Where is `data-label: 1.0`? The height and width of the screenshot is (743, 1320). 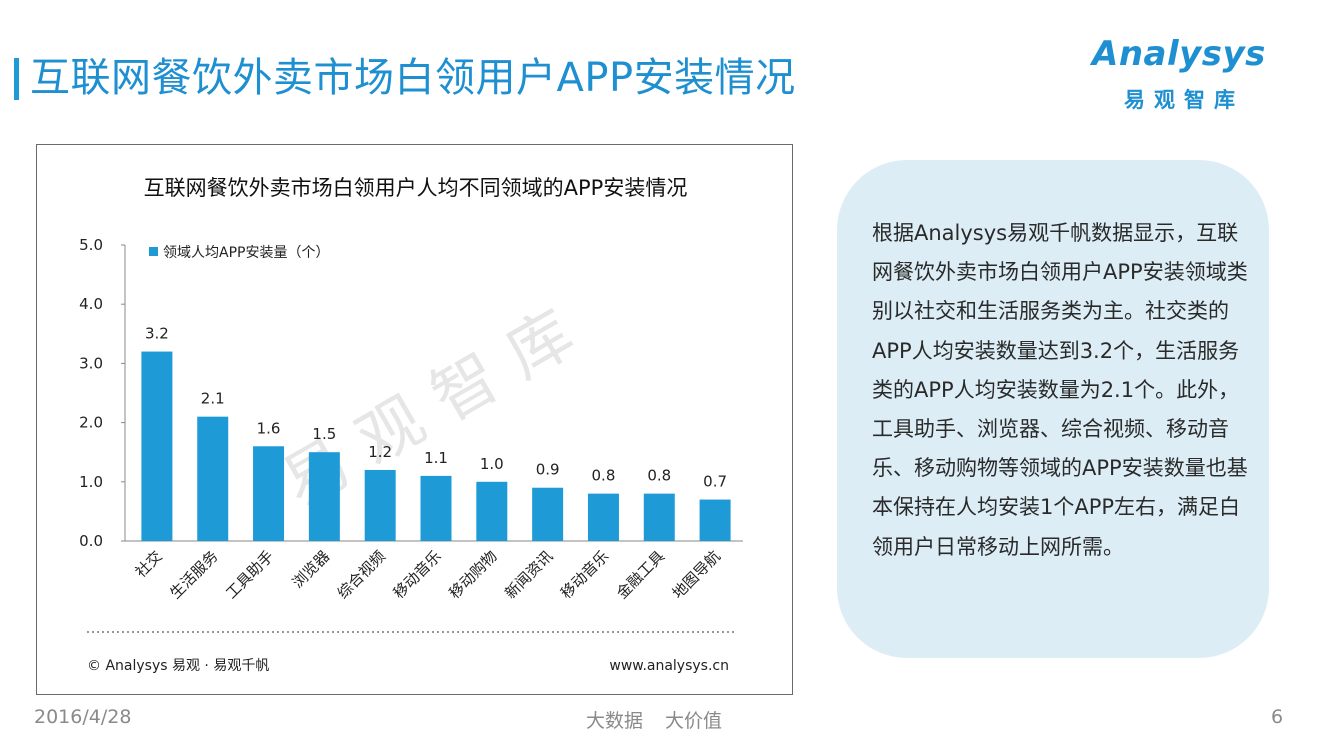
data-label: 1.0 is located at coordinates (492, 464).